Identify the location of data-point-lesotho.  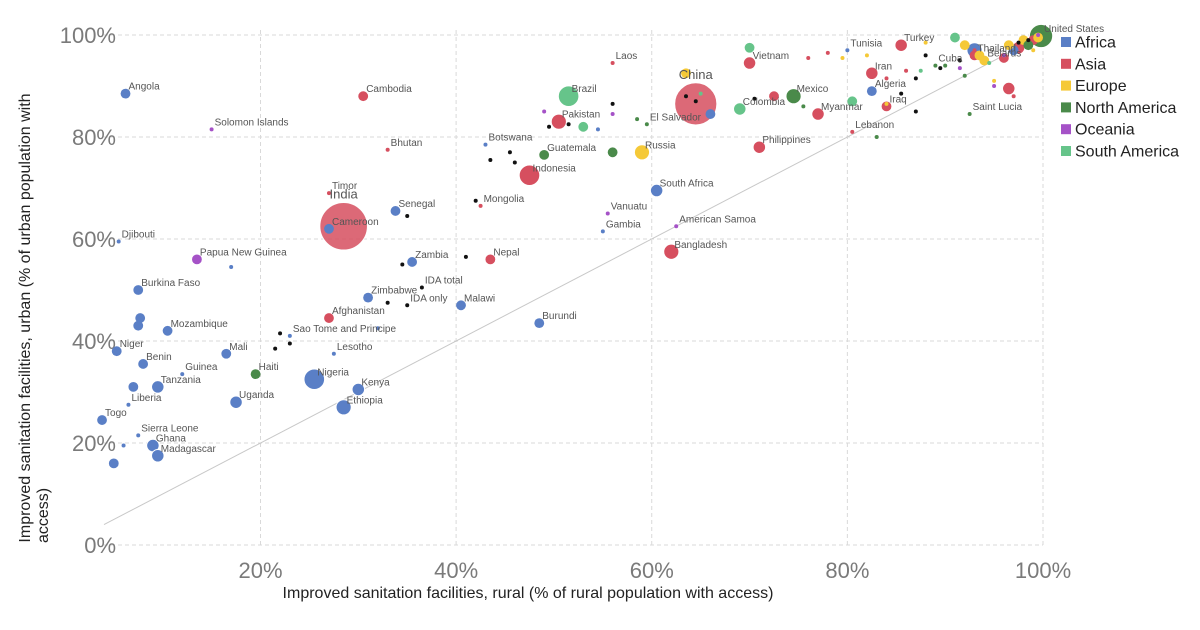
(333, 353).